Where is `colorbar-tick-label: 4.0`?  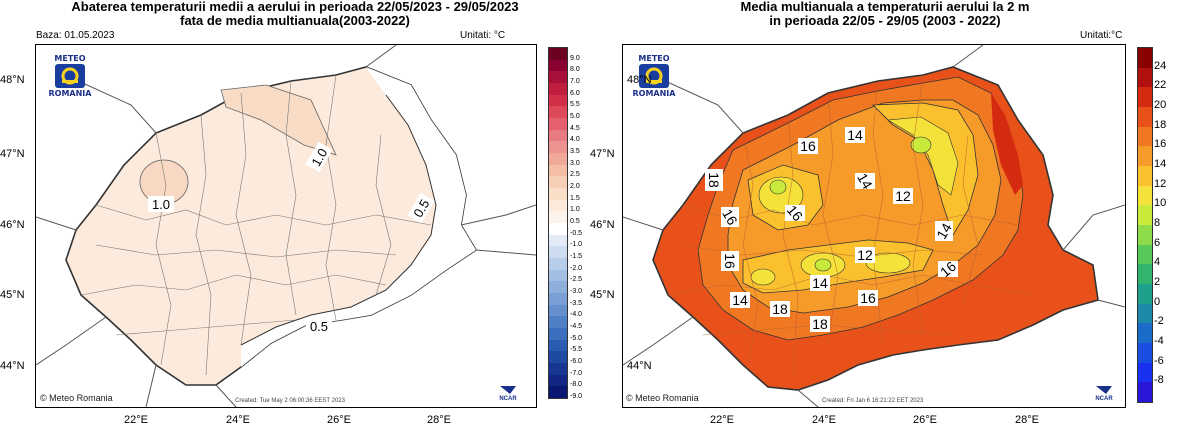 colorbar-tick-label: 4.0 is located at coordinates (575, 140).